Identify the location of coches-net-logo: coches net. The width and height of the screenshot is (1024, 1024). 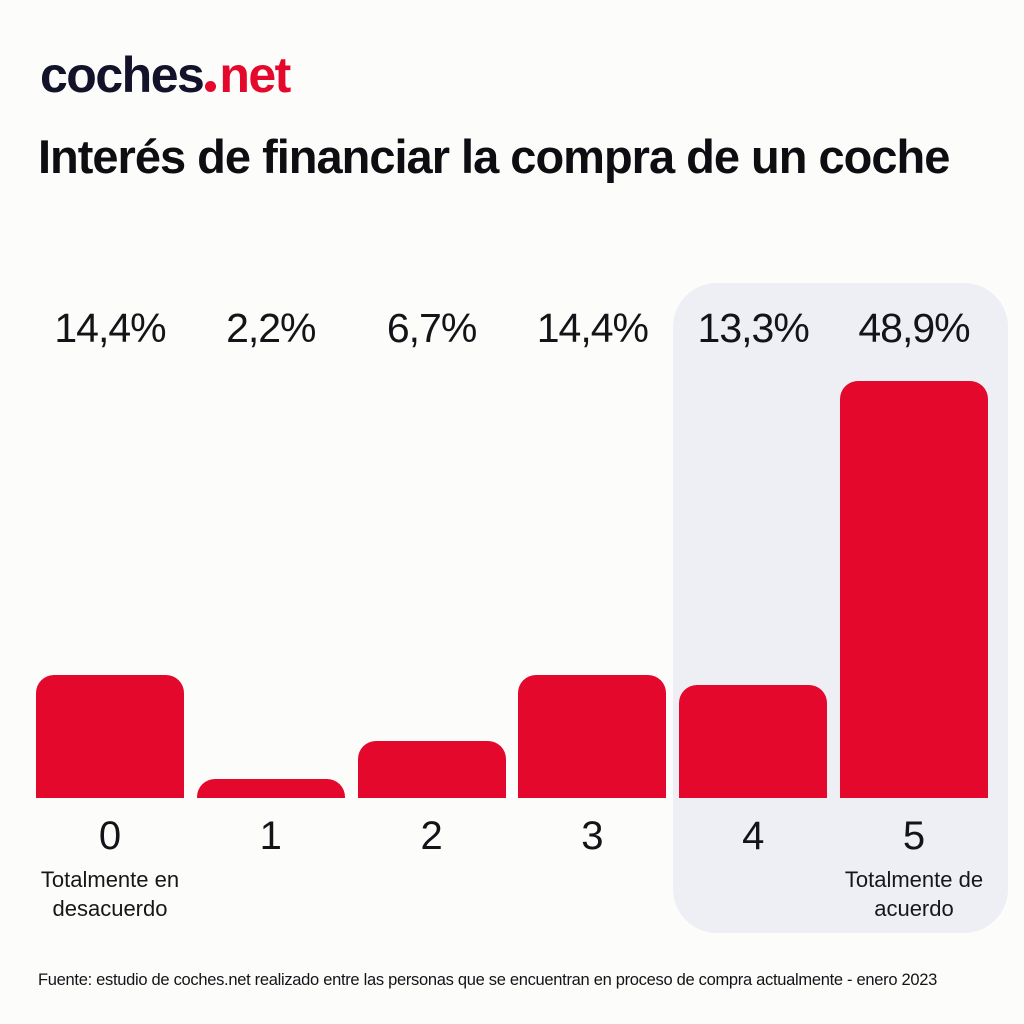
(165, 75).